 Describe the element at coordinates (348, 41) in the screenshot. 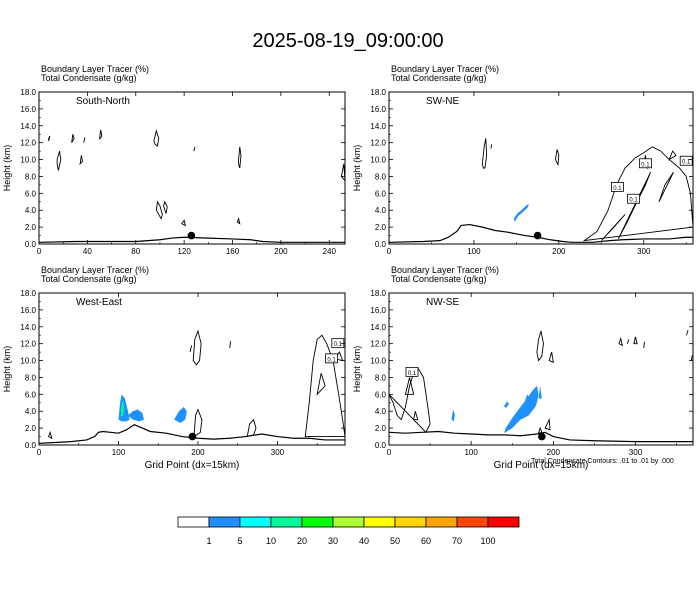

I see `chart-title: 2025-08-19_09:00:00` at that location.